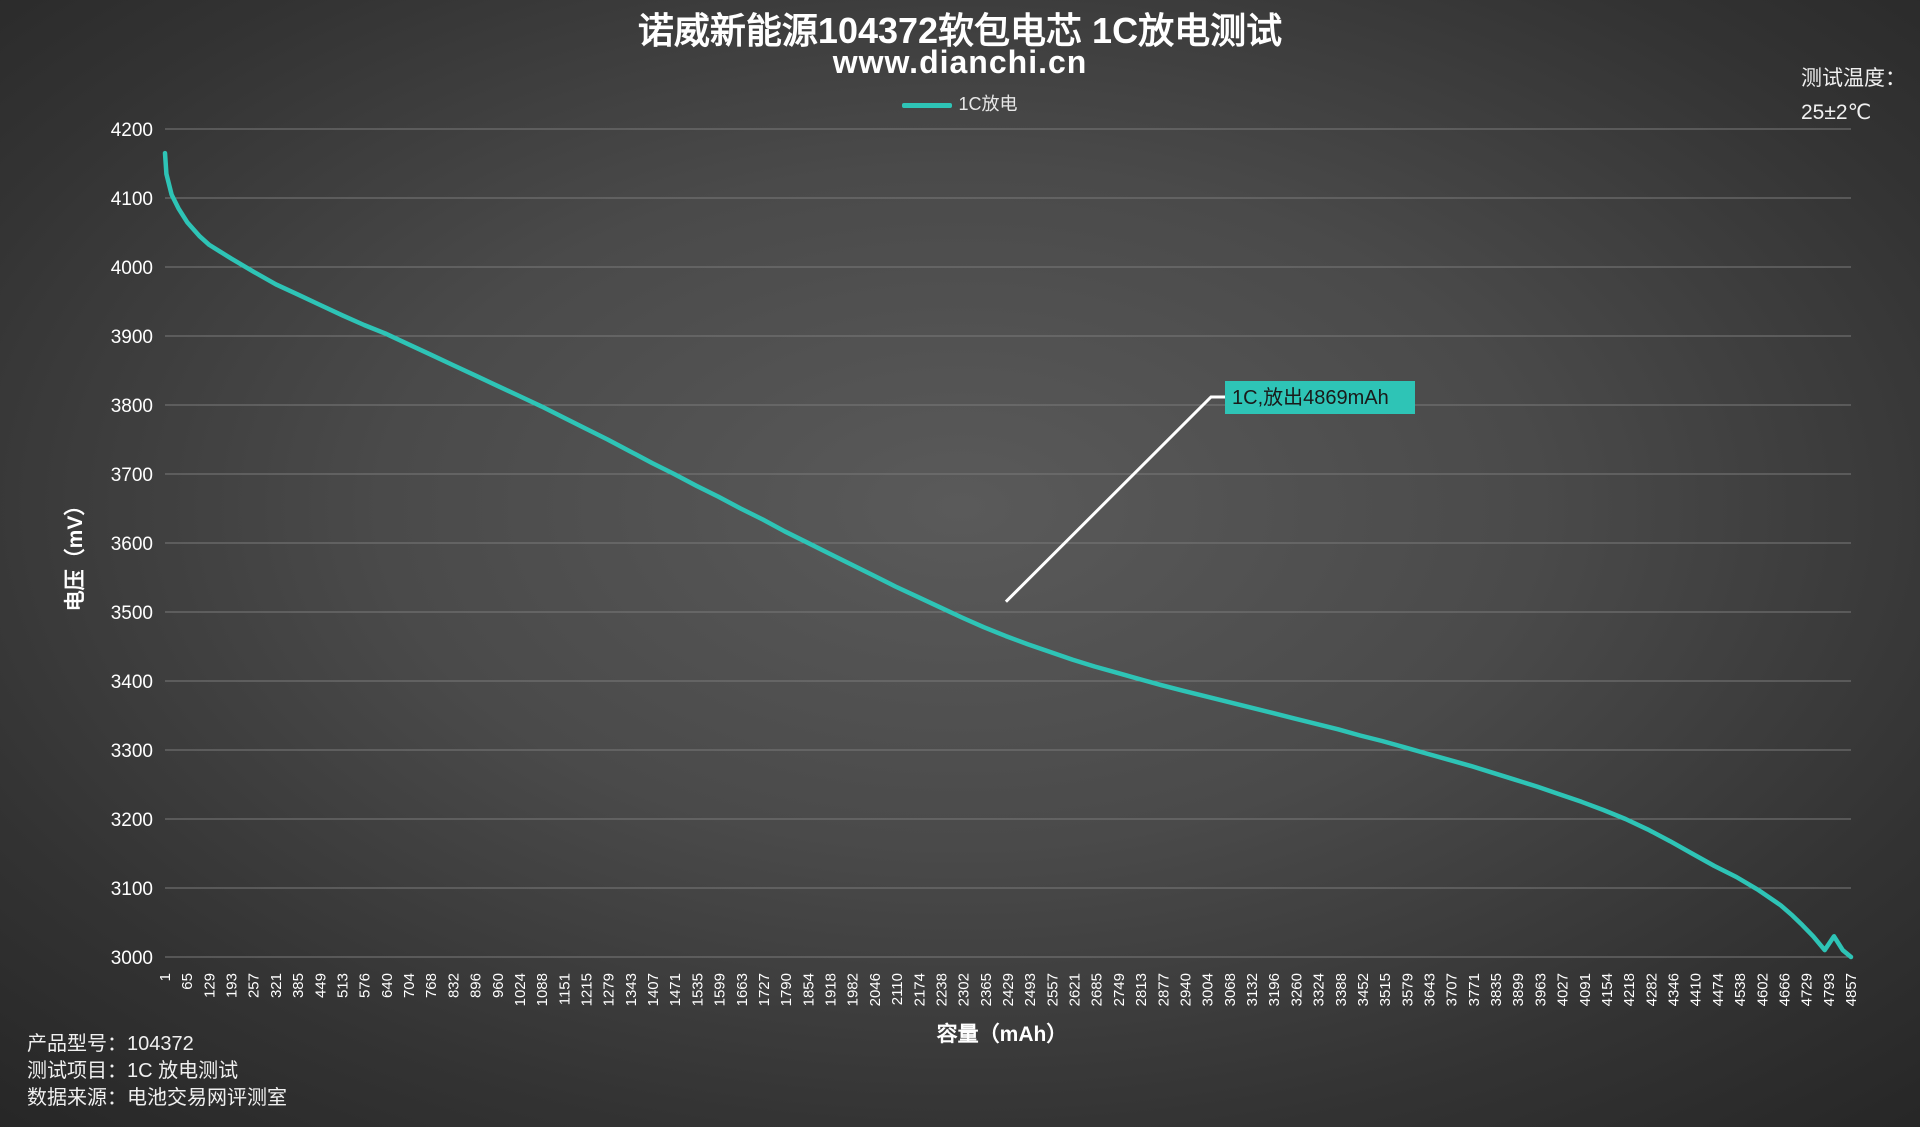 Image resolution: width=1920 pixels, height=1127 pixels. What do you see at coordinates (941, 989) in the screenshot?
I see `x-tick-label: 2238` at bounding box center [941, 989].